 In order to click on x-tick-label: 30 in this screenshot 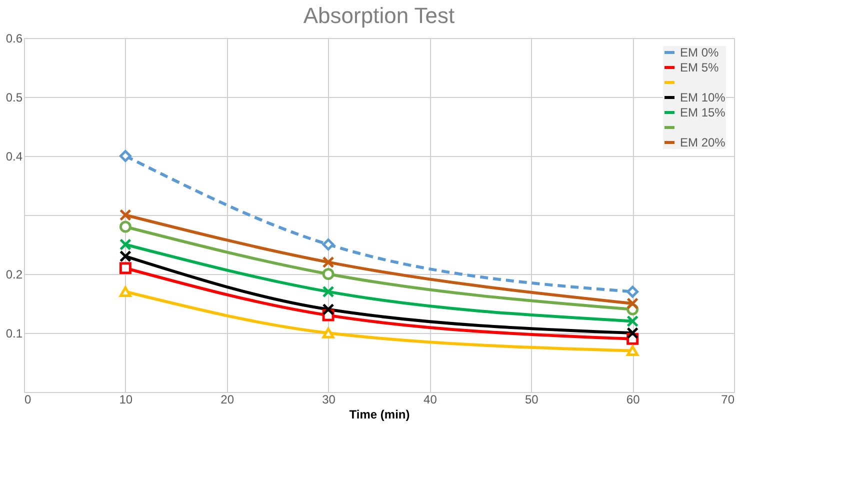, I will do `click(329, 399)`.